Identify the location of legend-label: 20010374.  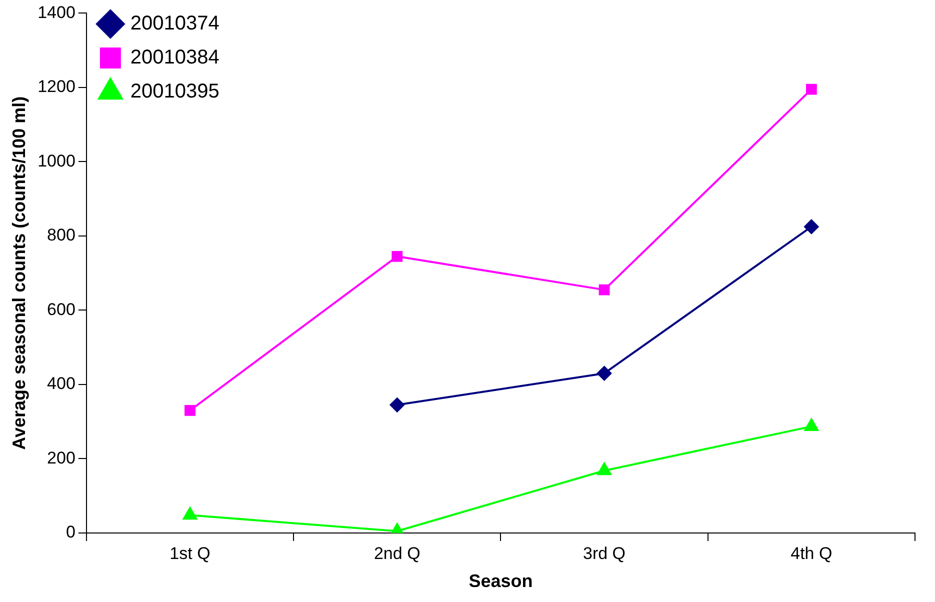
(175, 23).